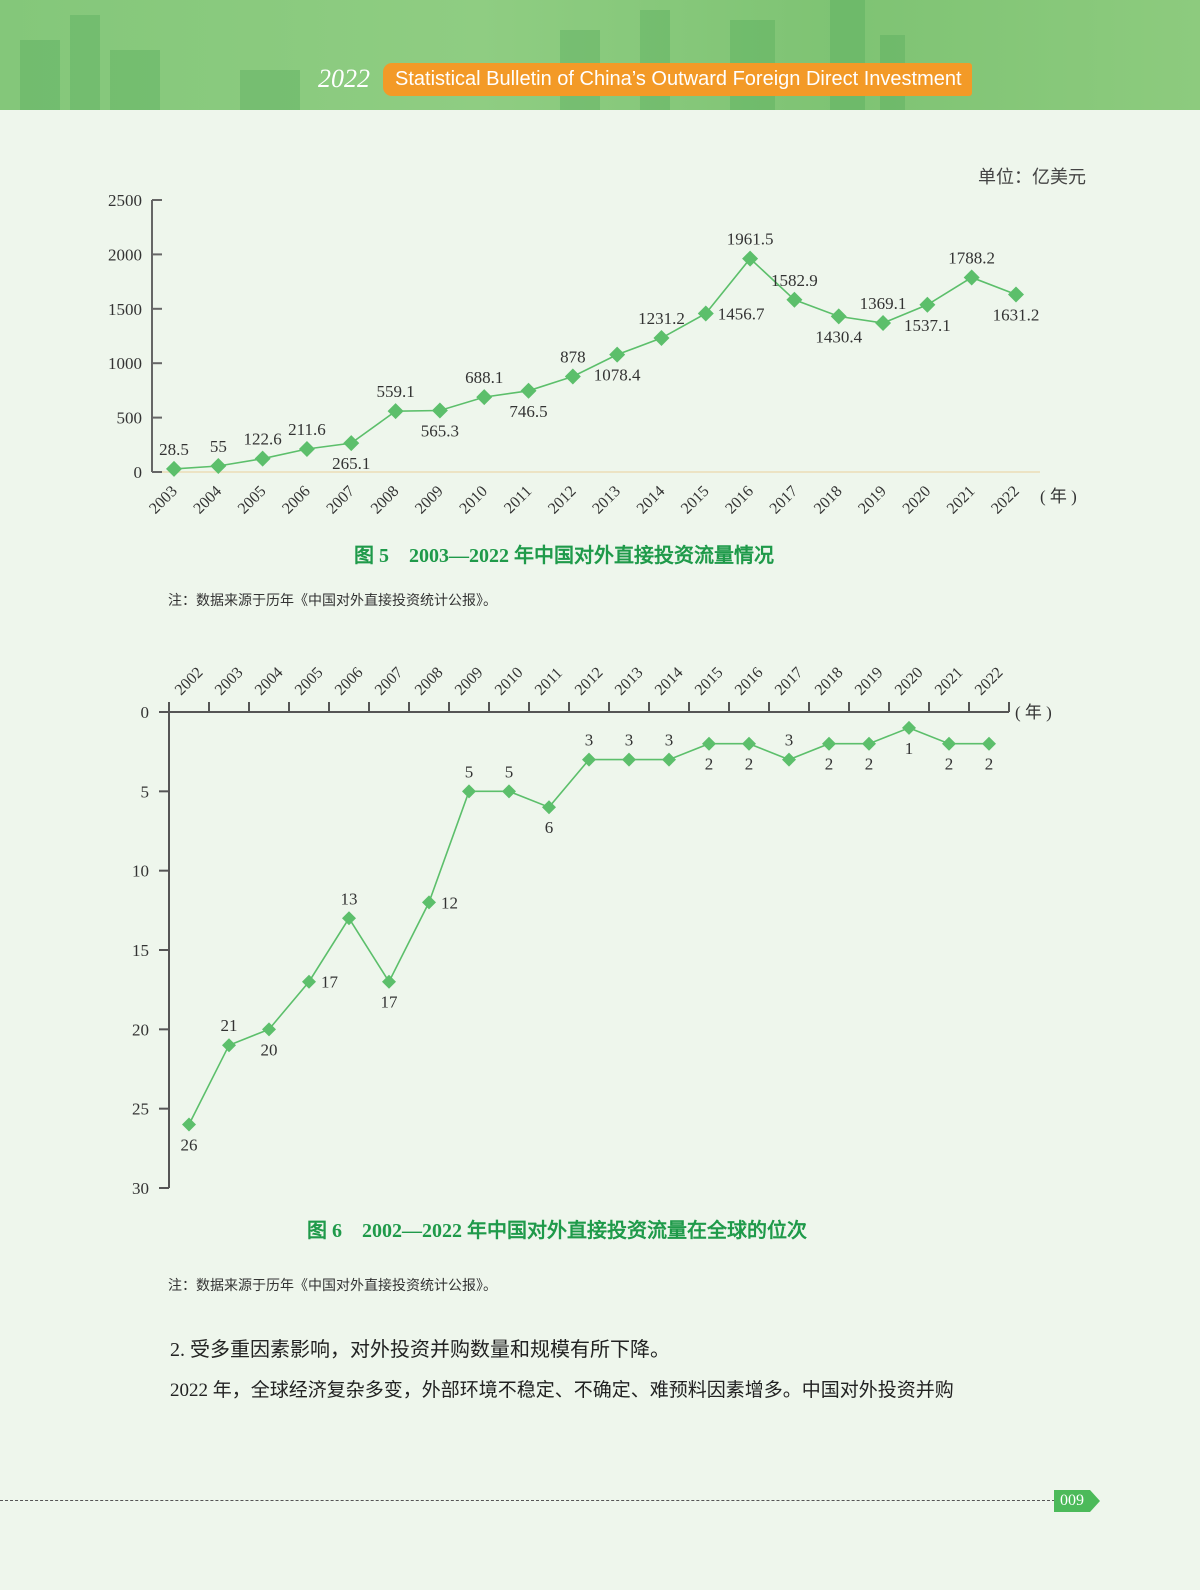 The image size is (1200, 1590). What do you see at coordinates (564, 556) in the screenshot?
I see `figure5-caption: 图 5 2003—2022 年中国对外直接投资流量情况` at bounding box center [564, 556].